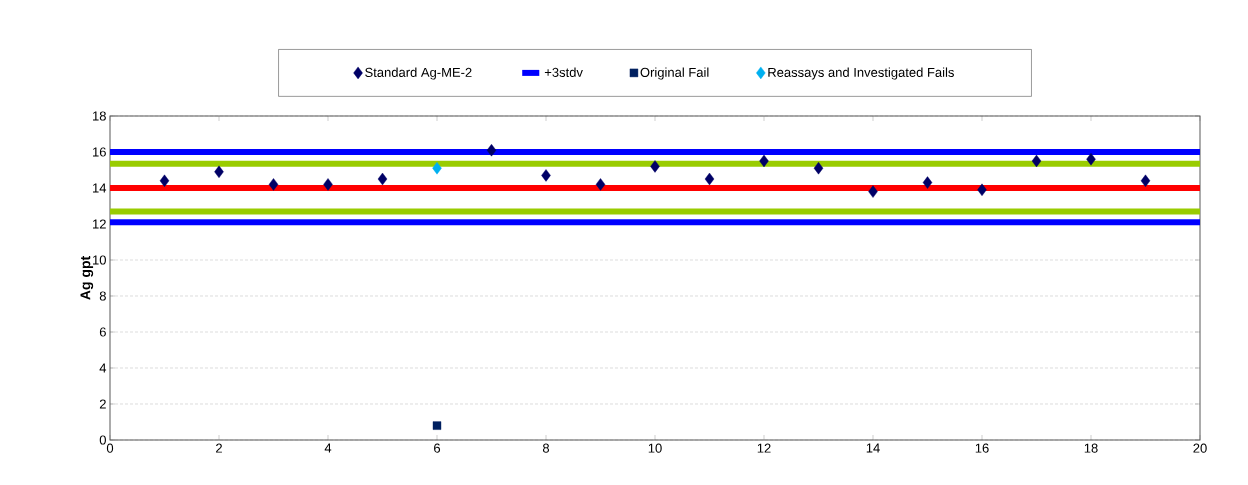 The height and width of the screenshot is (485, 1248). Describe the element at coordinates (418, 73) in the screenshot. I see `legend-label: Standard Ag-ME-2` at that location.